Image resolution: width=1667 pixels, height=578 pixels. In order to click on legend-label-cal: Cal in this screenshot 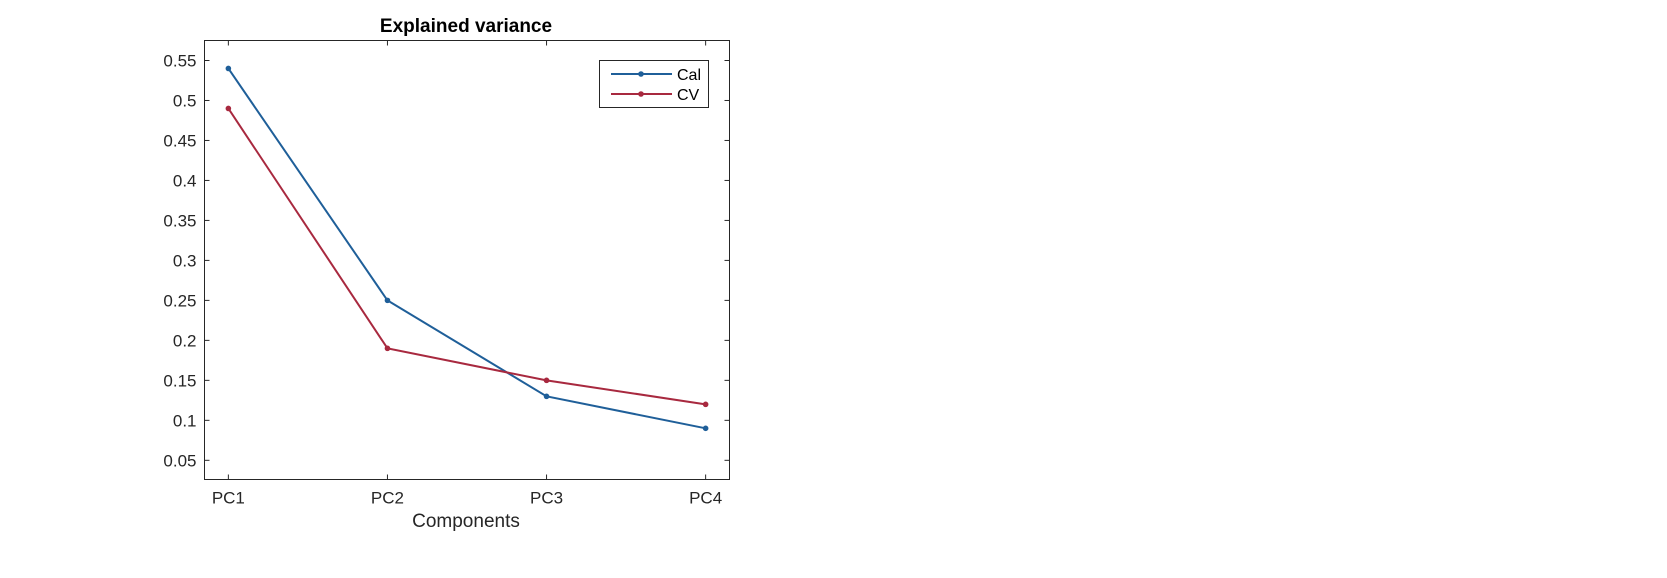, I will do `click(689, 75)`.